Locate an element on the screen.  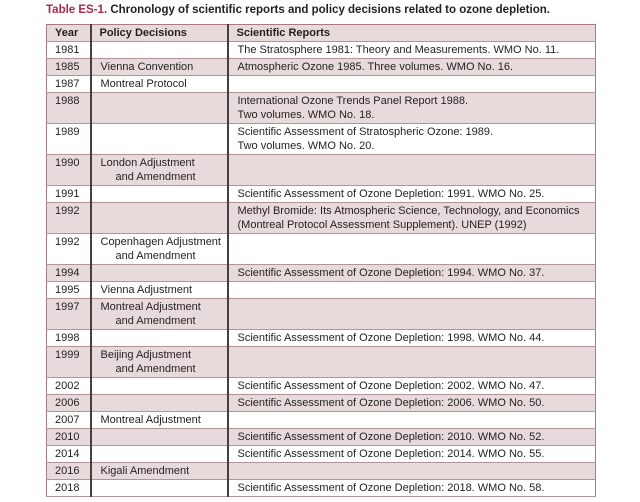
year-cell: 2014 is located at coordinates (68, 454).